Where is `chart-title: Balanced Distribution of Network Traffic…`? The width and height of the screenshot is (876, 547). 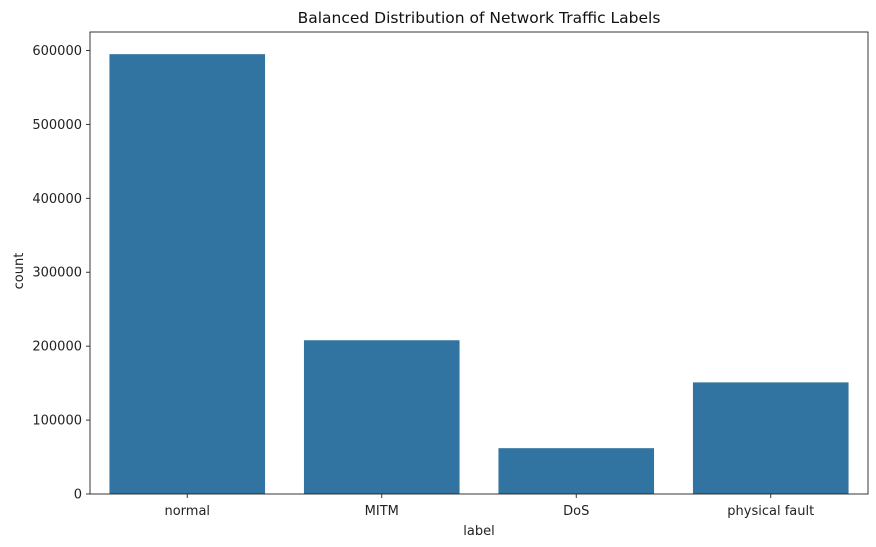 chart-title: Balanced Distribution of Network Traffic… is located at coordinates (479, 18).